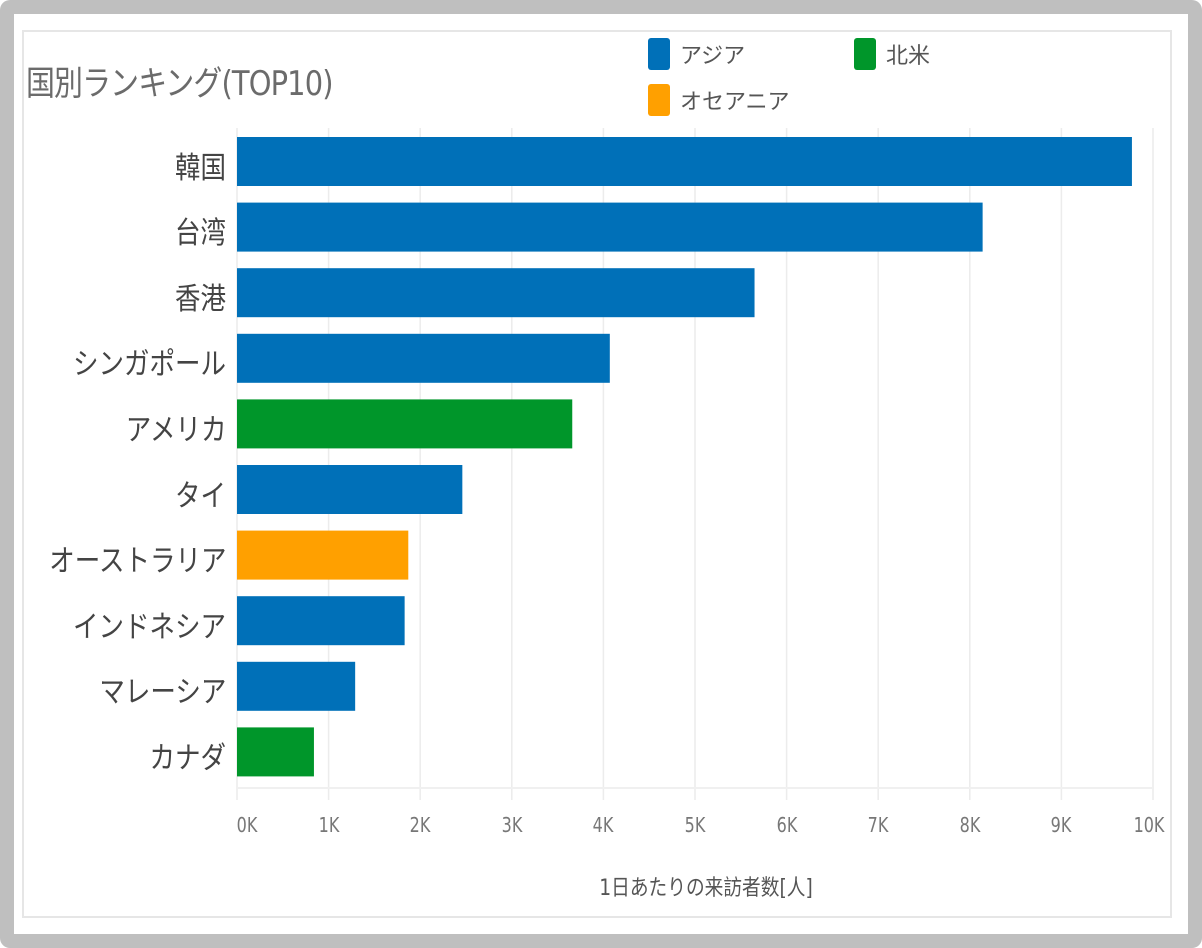 This screenshot has width=1202, height=948. Describe the element at coordinates (200, 496) in the screenshot. I see `category-label: タイ` at that location.